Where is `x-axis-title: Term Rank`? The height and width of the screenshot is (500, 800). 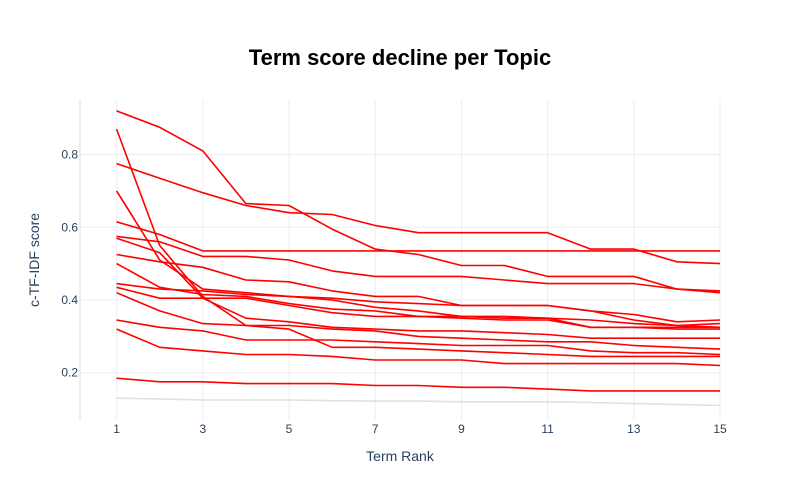
x-axis-title: Term Rank is located at coordinates (400, 456).